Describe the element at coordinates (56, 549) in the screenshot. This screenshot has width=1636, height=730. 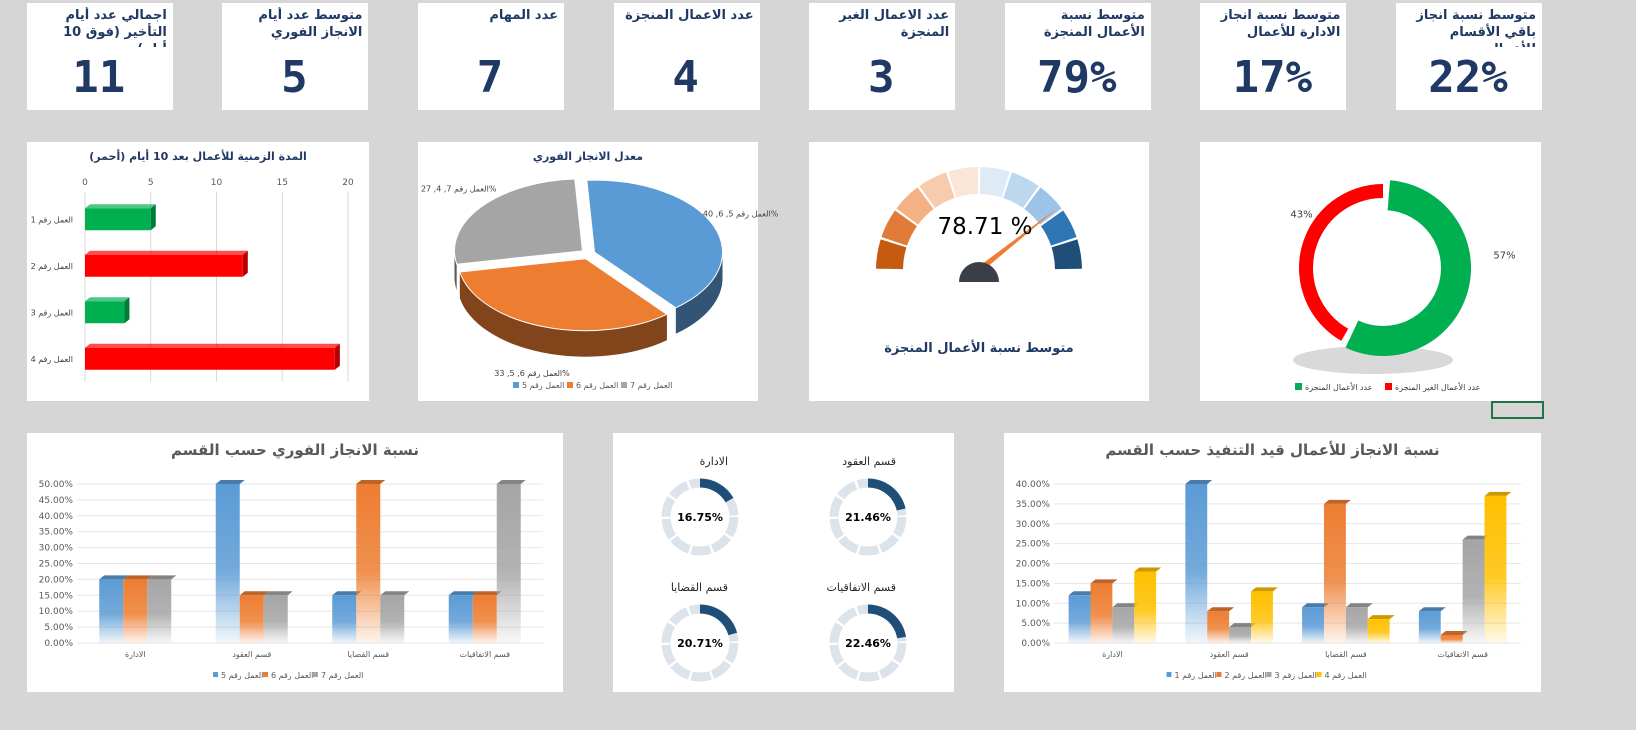
I see `y-tick-label: 30.00%` at that location.